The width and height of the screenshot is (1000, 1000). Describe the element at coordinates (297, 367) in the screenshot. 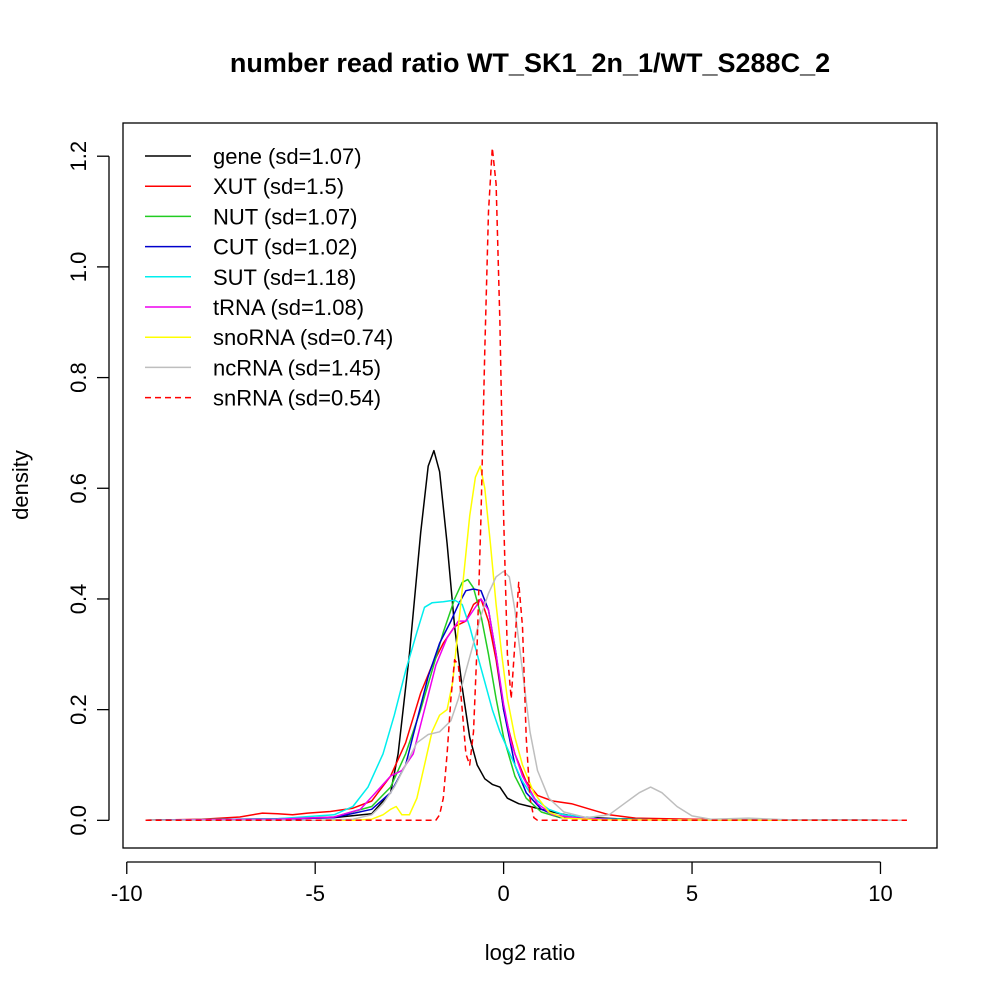

I see `legend-label: ncRNA (sd=1.45)` at that location.